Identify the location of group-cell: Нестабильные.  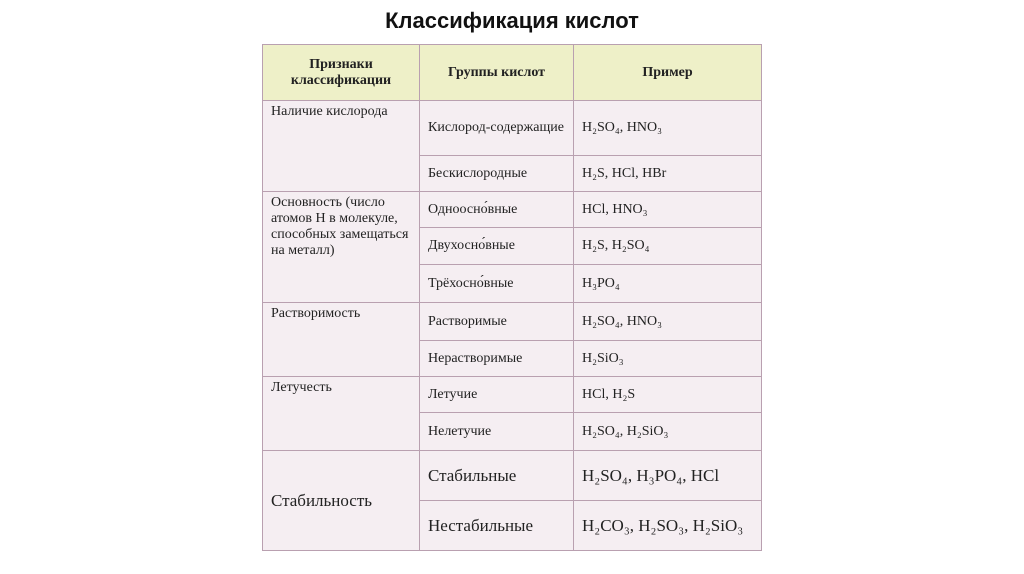
(496, 525).